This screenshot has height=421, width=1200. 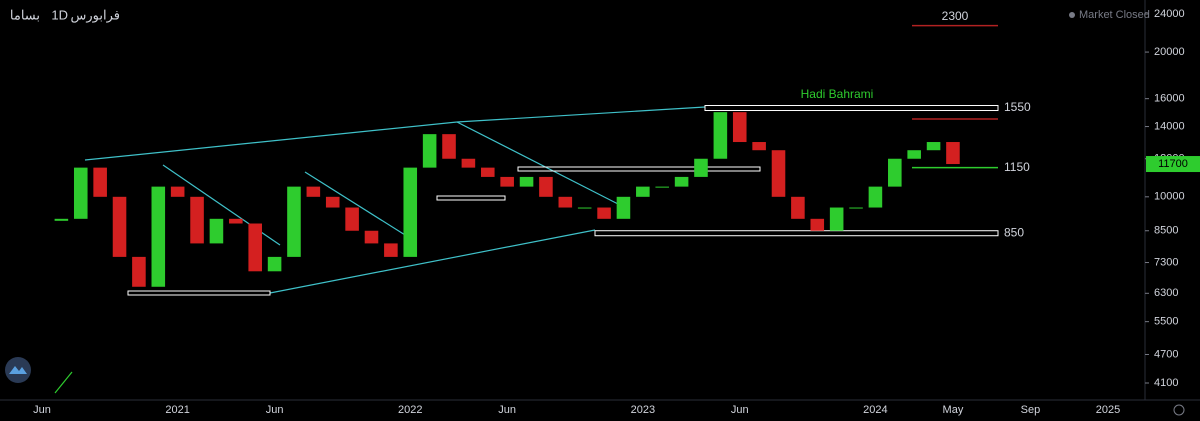 What do you see at coordinates (1114, 15) in the screenshot?
I see `market-status: Market Closed` at bounding box center [1114, 15].